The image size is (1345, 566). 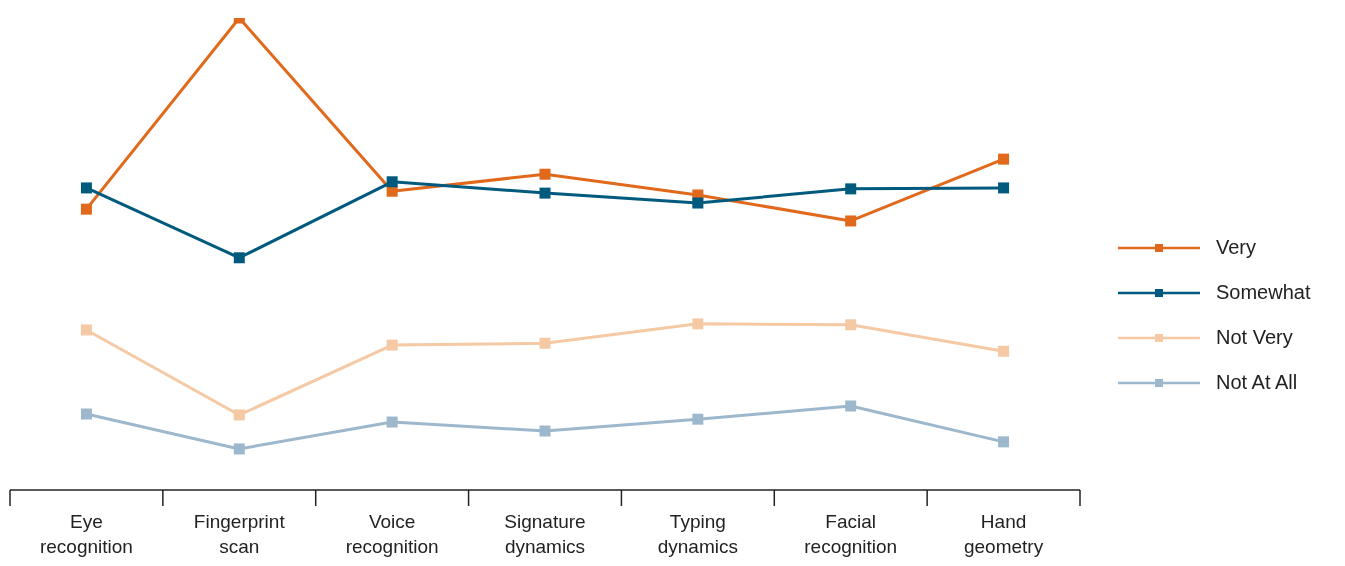 What do you see at coordinates (392, 534) in the screenshot?
I see `x-tick-label: Voice recognition` at bounding box center [392, 534].